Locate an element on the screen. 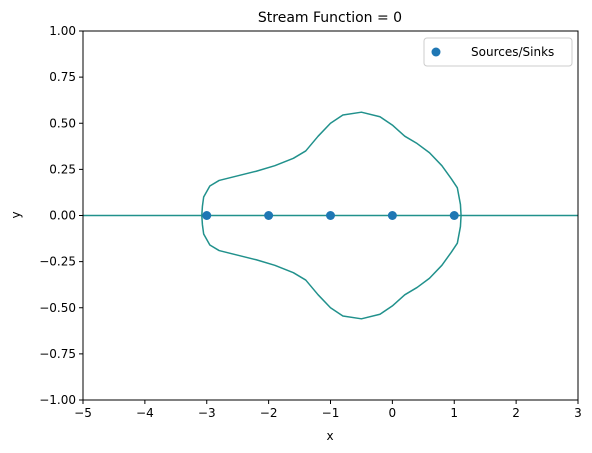 This screenshot has width=592, height=453. scatter-points-group is located at coordinates (330, 215).